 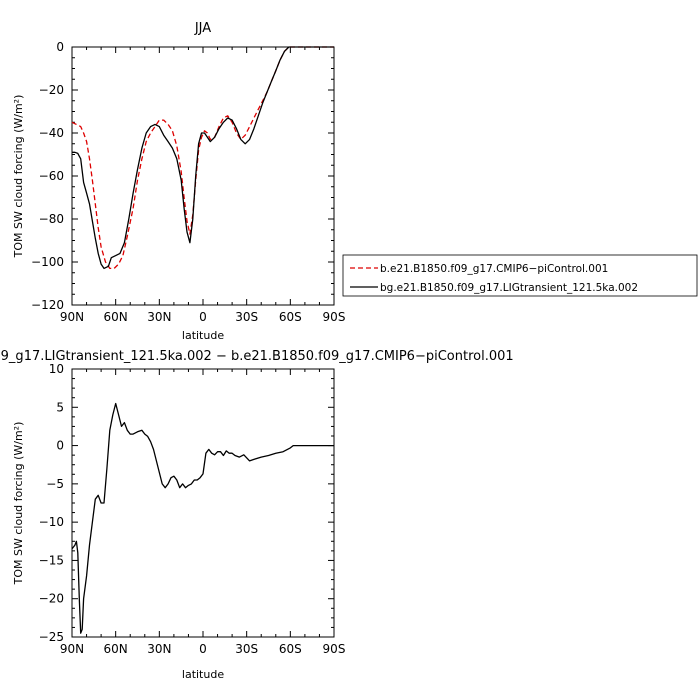 What do you see at coordinates (55, 484) in the screenshot?
I see `y-tick-label: −5` at bounding box center [55, 484].